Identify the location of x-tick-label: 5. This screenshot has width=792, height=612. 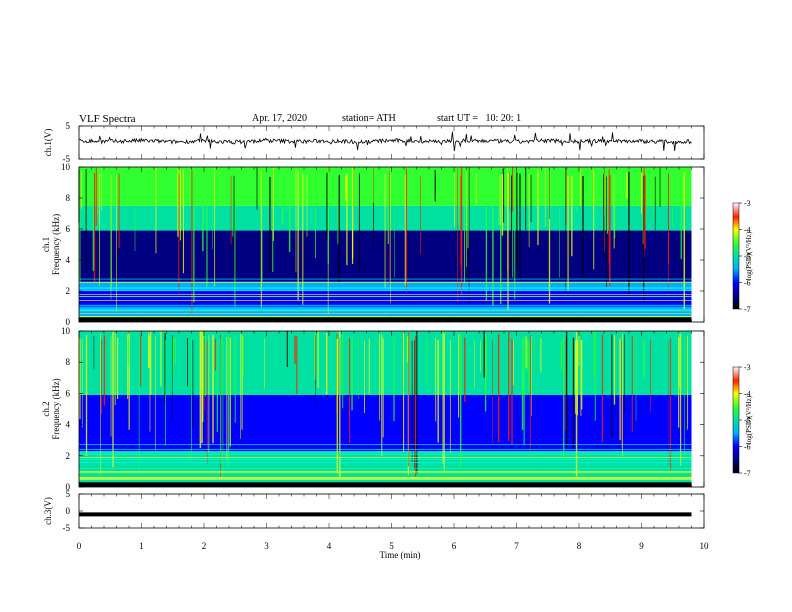
(391, 546).